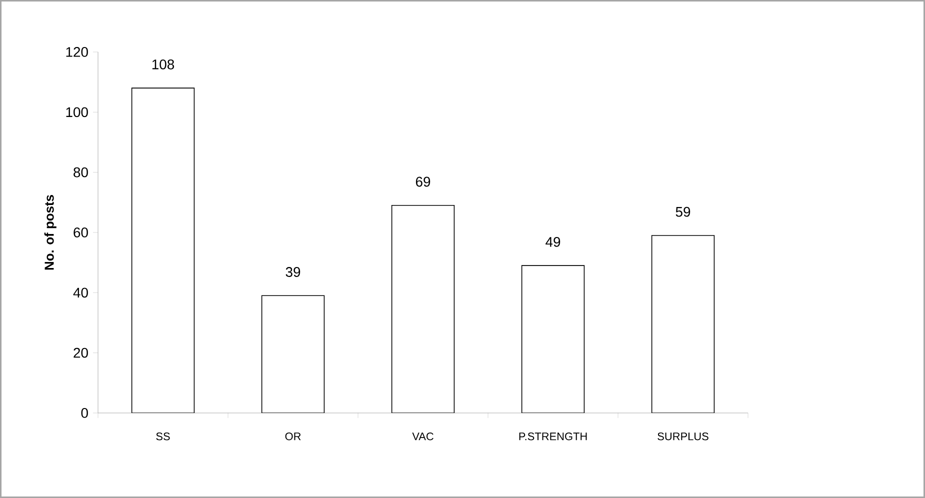 This screenshot has height=498, width=925. What do you see at coordinates (80, 293) in the screenshot?
I see `y-tick-label: 40` at bounding box center [80, 293].